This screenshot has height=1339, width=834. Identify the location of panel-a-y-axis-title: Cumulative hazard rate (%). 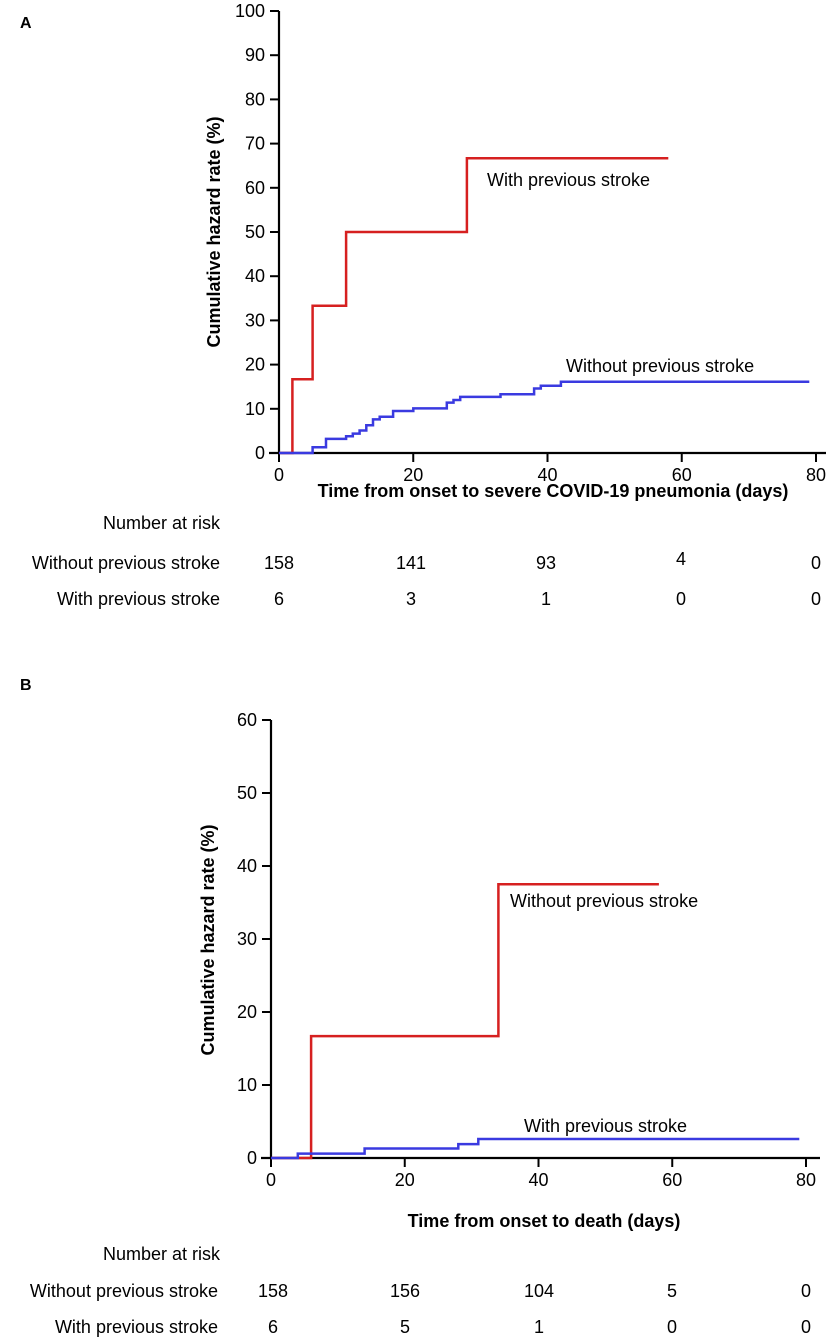
(214, 231).